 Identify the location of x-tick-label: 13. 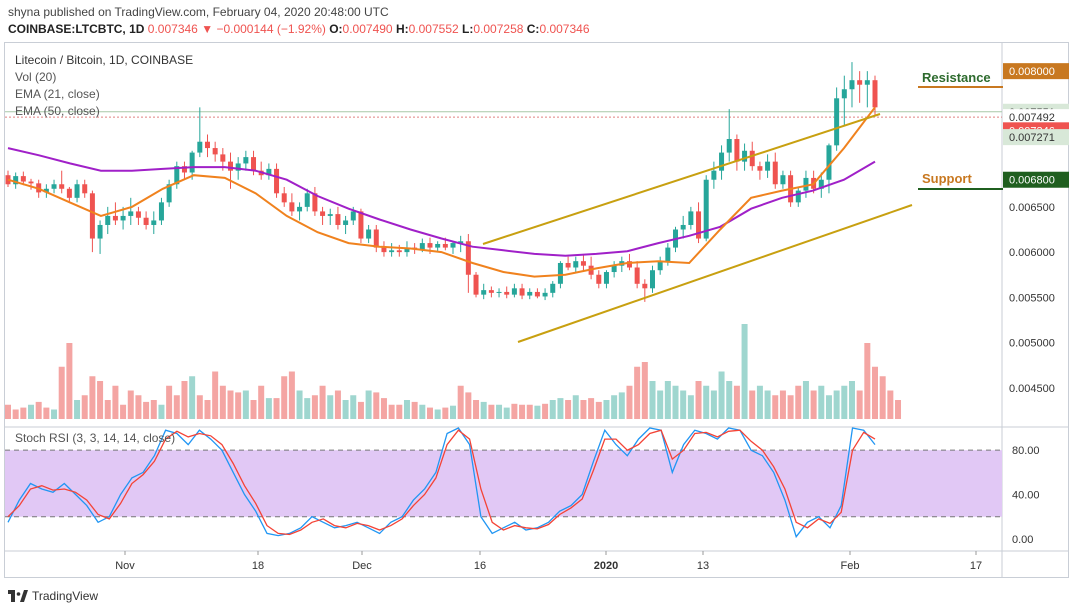
(703, 566).